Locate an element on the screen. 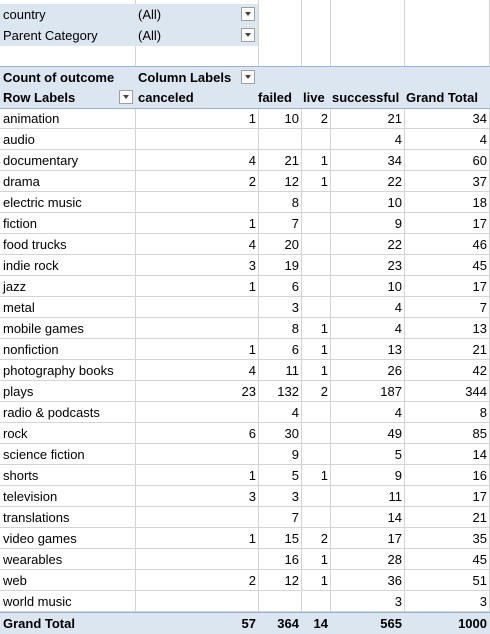  row-label: plays is located at coordinates (18, 391).